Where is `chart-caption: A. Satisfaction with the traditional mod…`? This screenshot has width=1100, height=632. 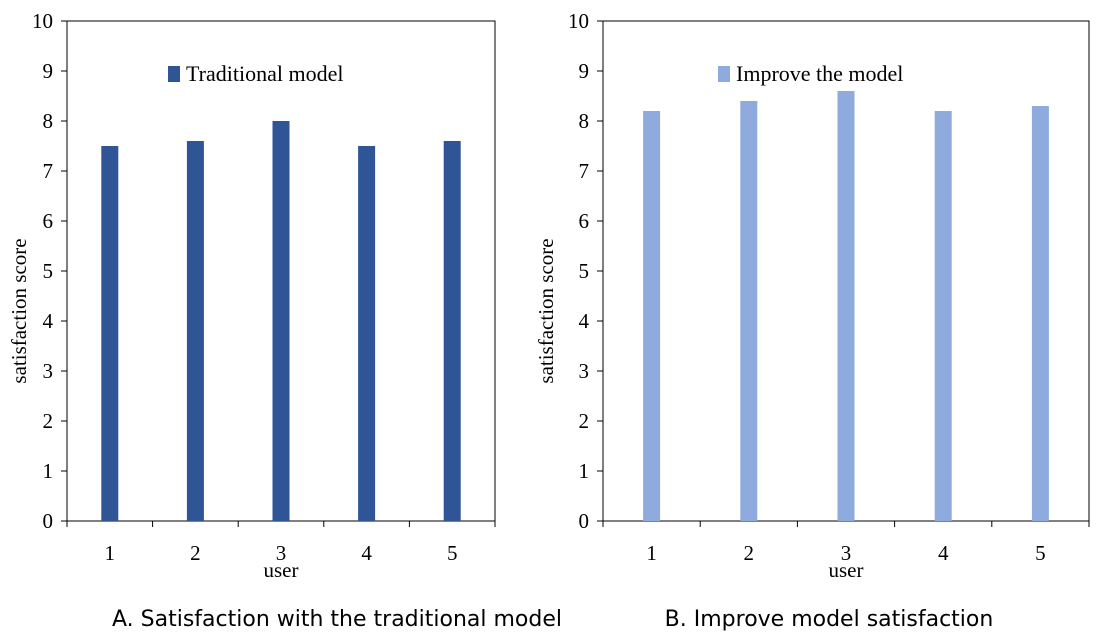 chart-caption: A. Satisfaction with the traditional mod… is located at coordinates (337, 619).